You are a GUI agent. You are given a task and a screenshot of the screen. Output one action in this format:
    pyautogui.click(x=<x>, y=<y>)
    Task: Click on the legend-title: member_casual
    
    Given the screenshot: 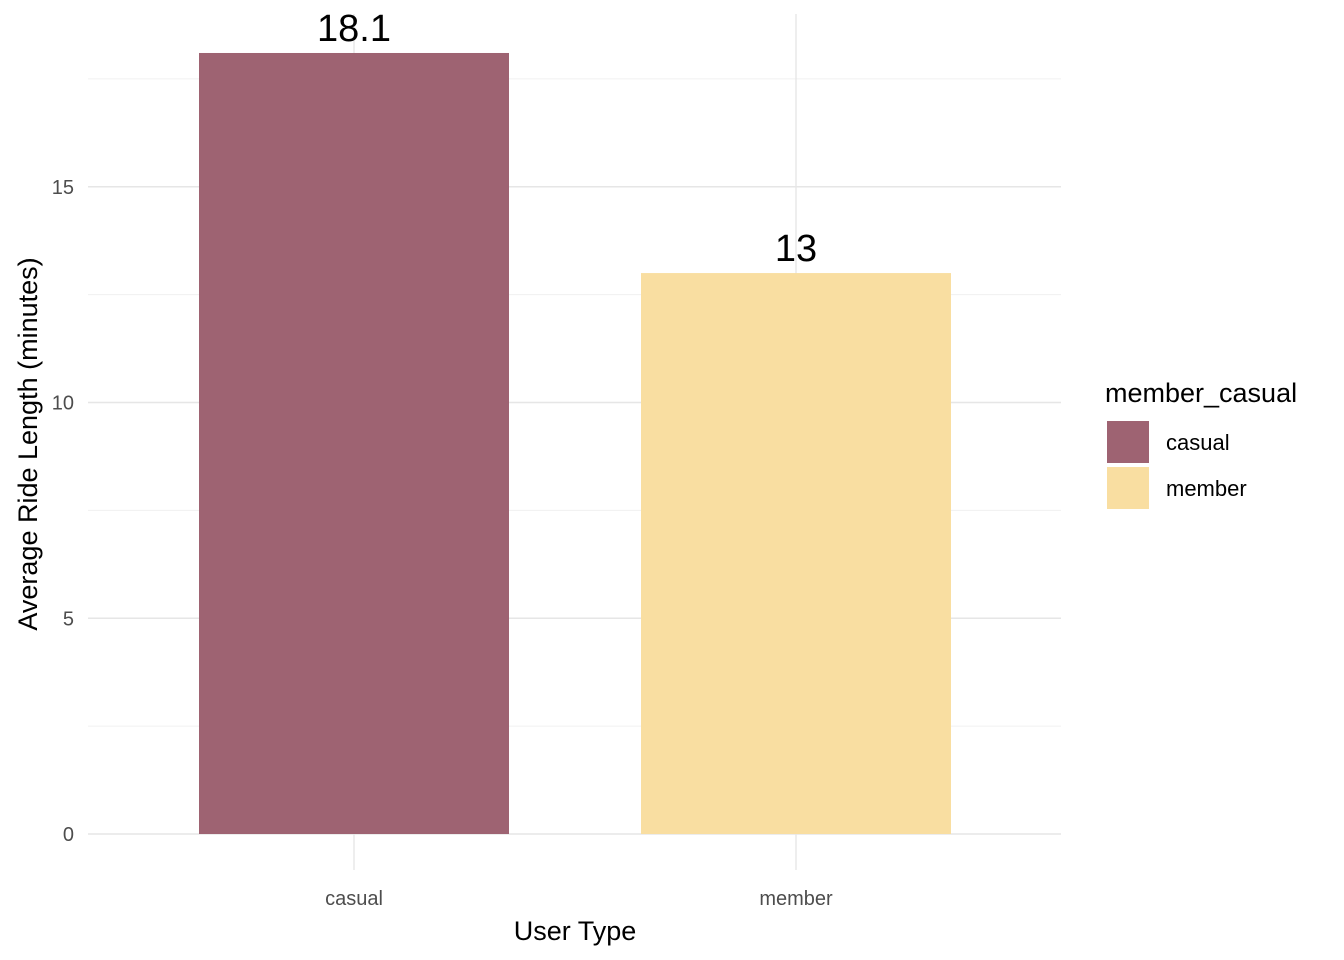 What is the action you would take?
    pyautogui.click(x=1201, y=393)
    